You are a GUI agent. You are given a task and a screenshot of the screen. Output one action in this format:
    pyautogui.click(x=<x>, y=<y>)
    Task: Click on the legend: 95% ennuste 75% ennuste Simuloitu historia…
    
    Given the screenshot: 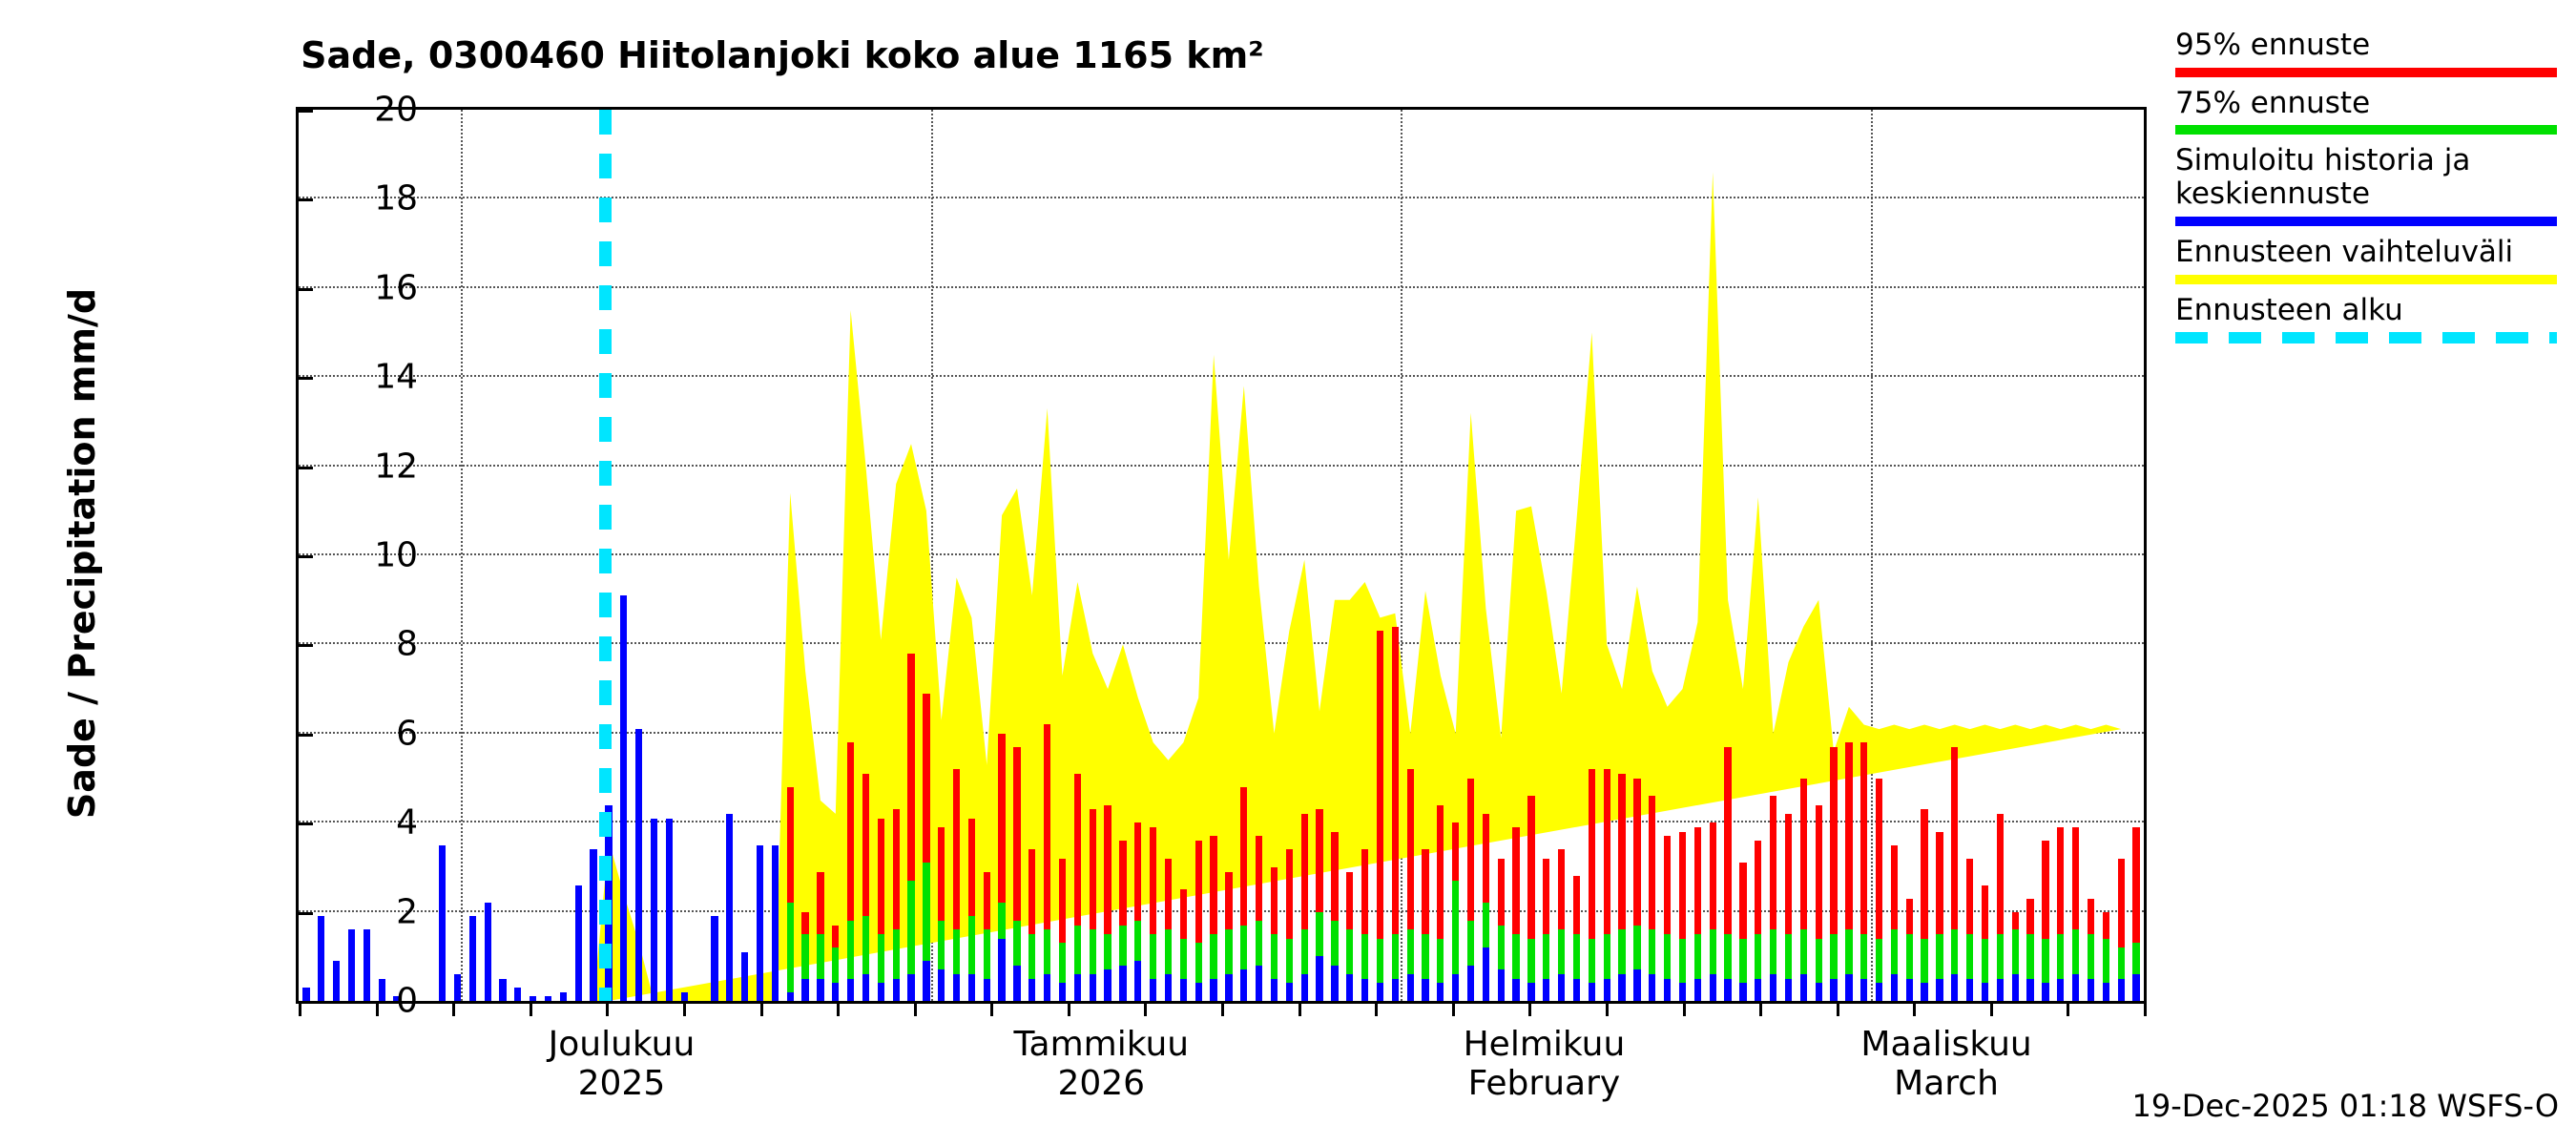 What is the action you would take?
    pyautogui.click(x=2375, y=191)
    